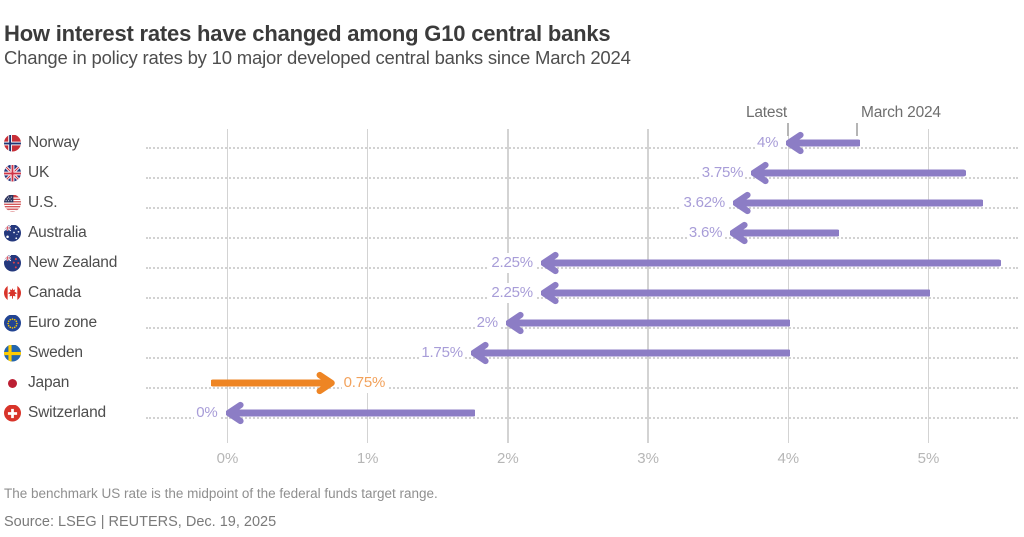 This screenshot has width=1024, height=537. What do you see at coordinates (43, 202) in the screenshot?
I see `row-label-u-s-: U.S.` at bounding box center [43, 202].